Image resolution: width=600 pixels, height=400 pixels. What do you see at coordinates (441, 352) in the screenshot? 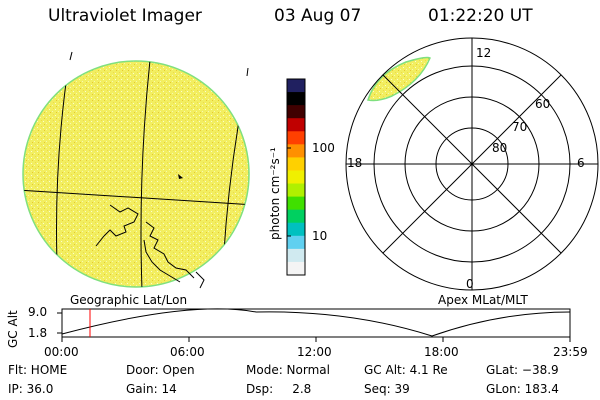
I see `altitude-xtick-1800: 18:00` at bounding box center [441, 352].